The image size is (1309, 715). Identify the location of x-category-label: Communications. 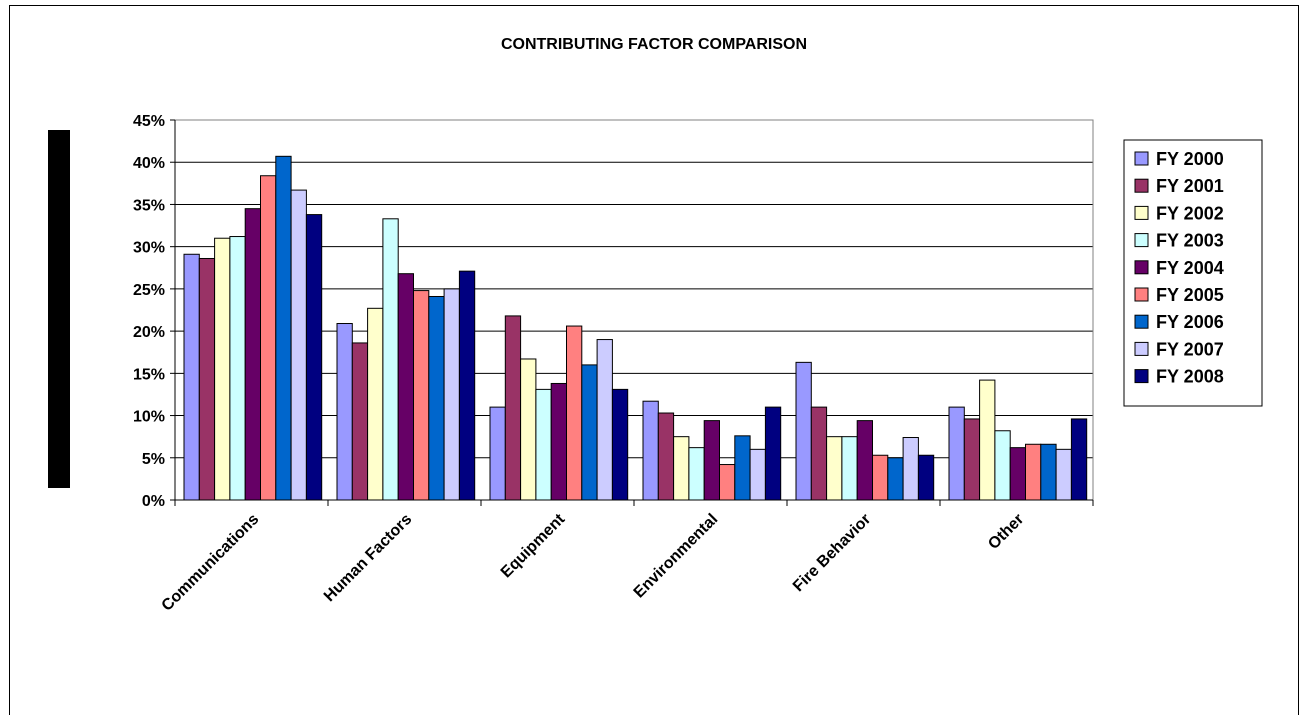
(211, 563).